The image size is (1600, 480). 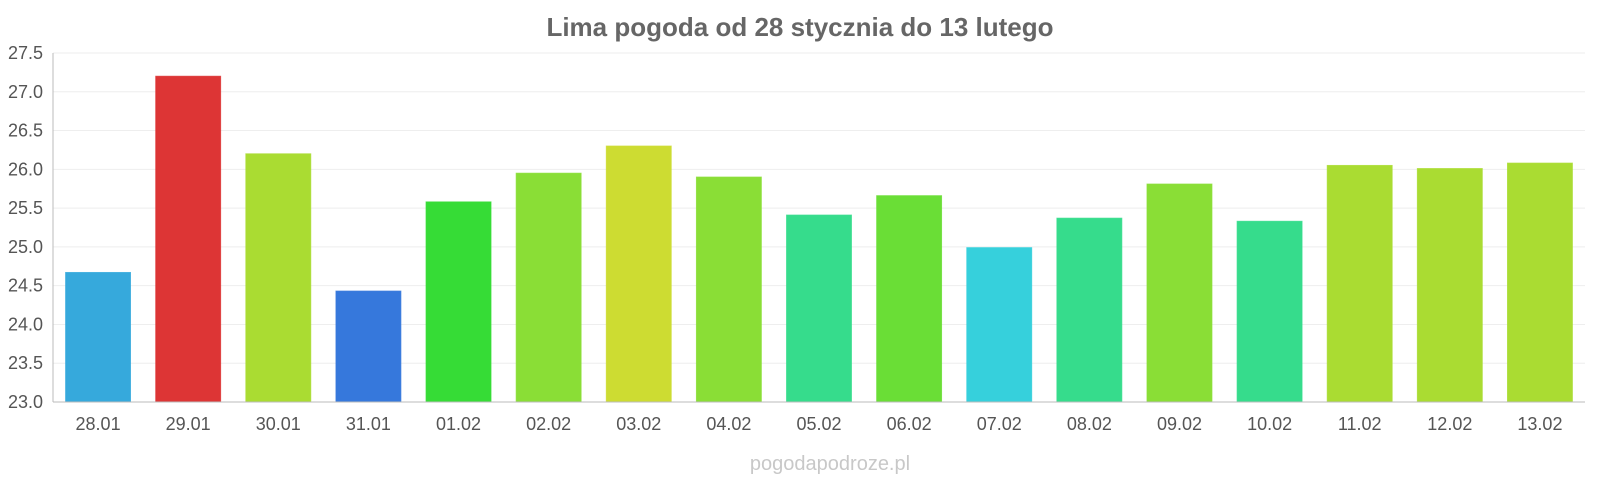 What do you see at coordinates (548, 287) in the screenshot?
I see `bar-02.02` at bounding box center [548, 287].